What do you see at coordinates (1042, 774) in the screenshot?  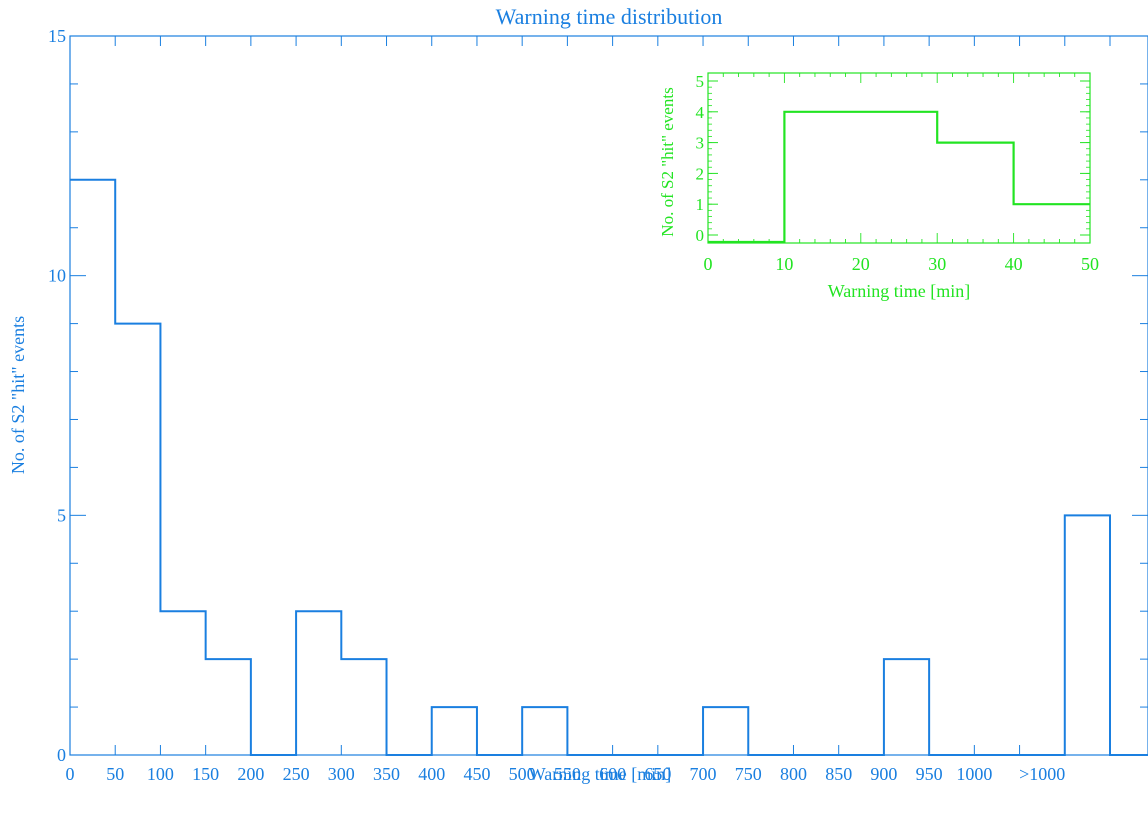 I see `x-tick-label: >1000` at bounding box center [1042, 774].